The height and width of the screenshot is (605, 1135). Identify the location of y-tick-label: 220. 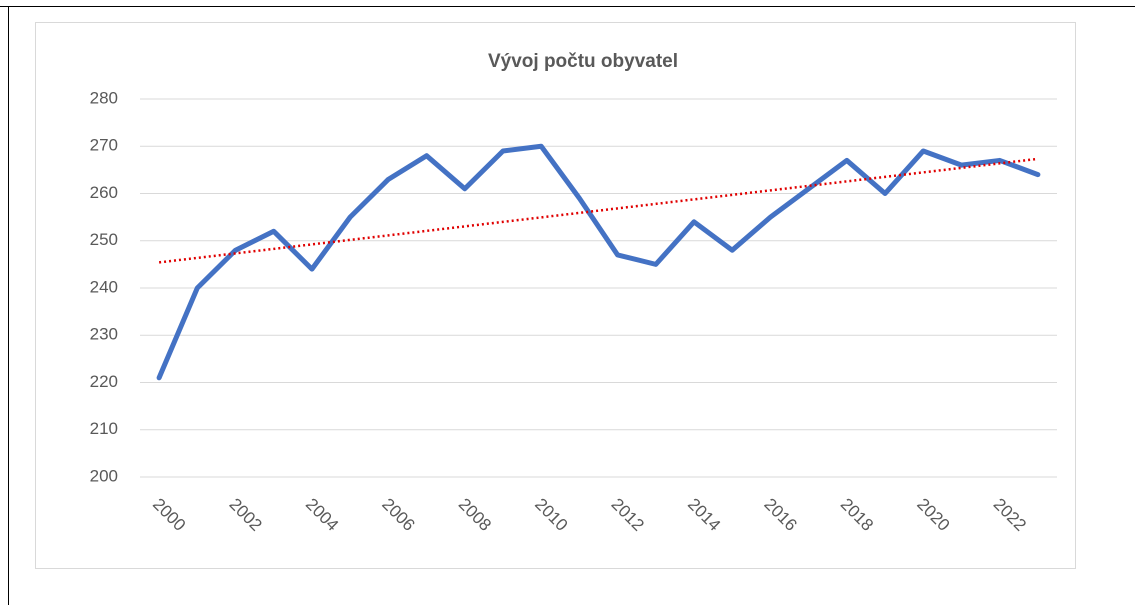
(104, 381).